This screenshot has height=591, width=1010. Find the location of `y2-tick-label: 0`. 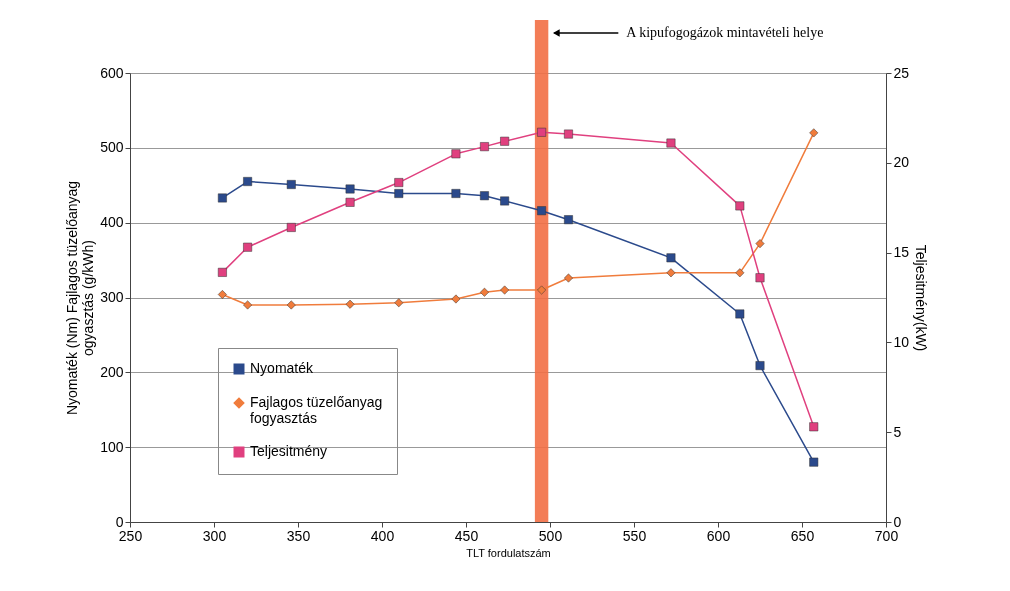

y2-tick-label: 0 is located at coordinates (897, 521).